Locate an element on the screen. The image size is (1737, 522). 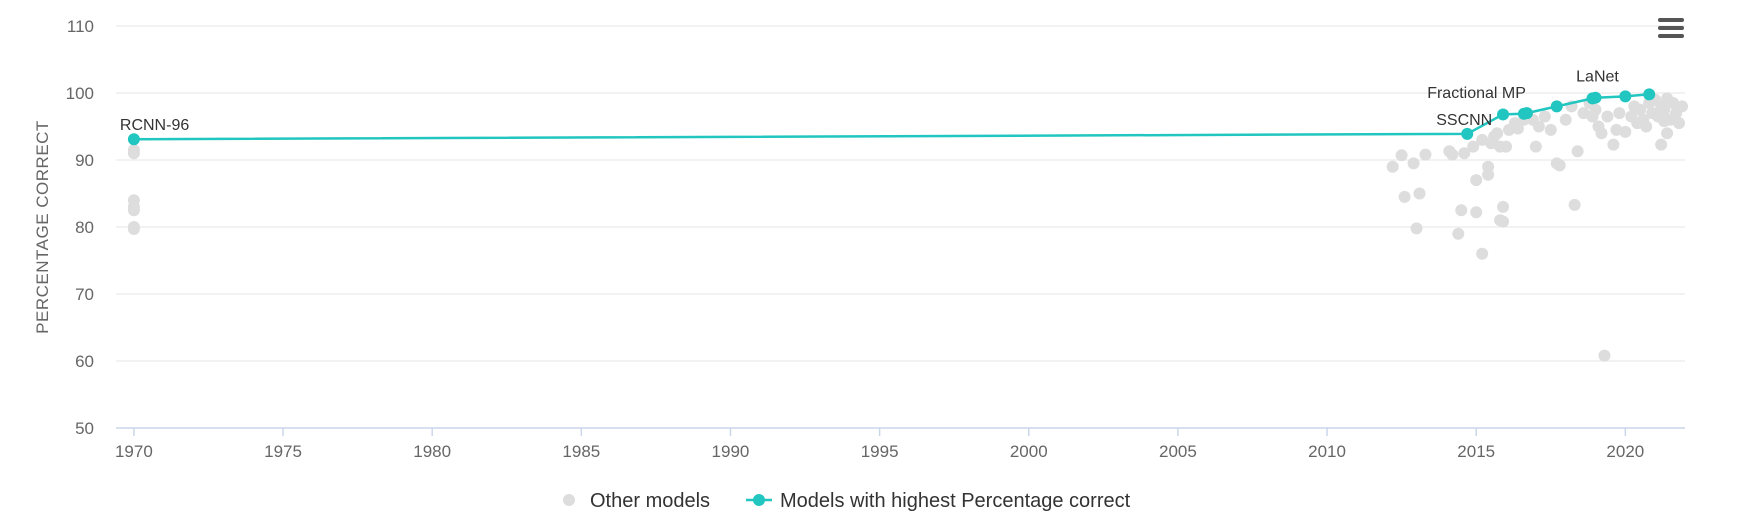
best-models-line is located at coordinates (891, 117).